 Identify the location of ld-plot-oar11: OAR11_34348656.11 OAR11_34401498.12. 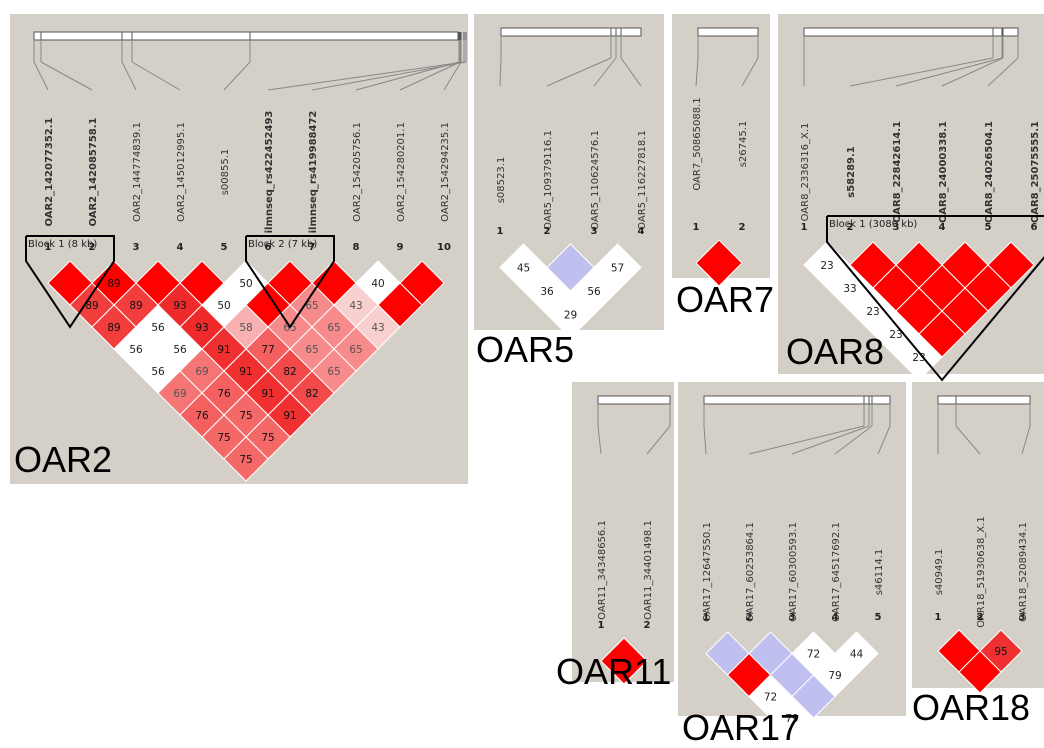
(634, 540).